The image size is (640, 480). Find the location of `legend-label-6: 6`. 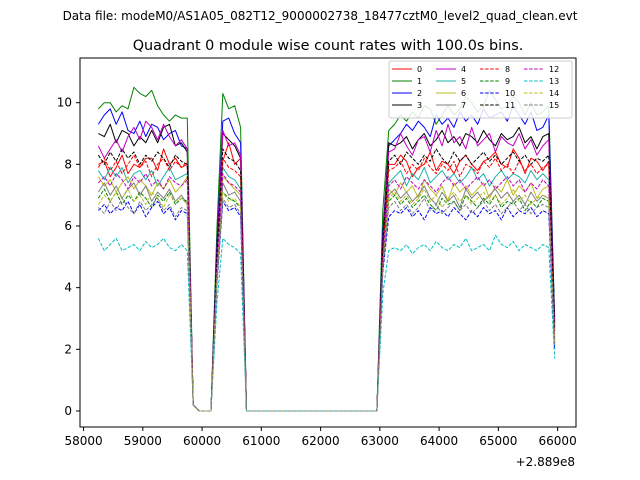

legend-label-6: 6 is located at coordinates (463, 93).